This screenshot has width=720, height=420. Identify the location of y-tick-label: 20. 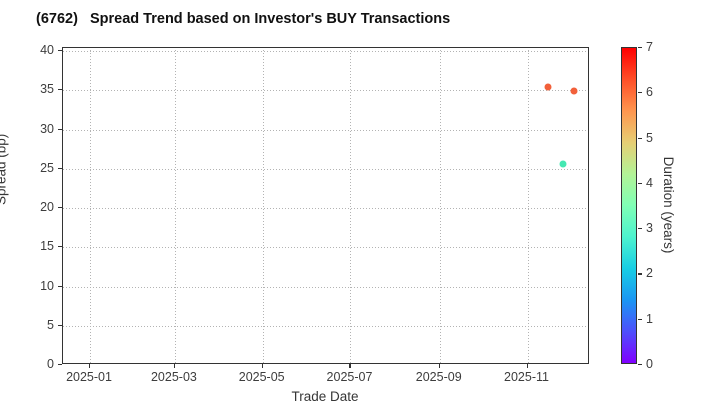
(47, 207).